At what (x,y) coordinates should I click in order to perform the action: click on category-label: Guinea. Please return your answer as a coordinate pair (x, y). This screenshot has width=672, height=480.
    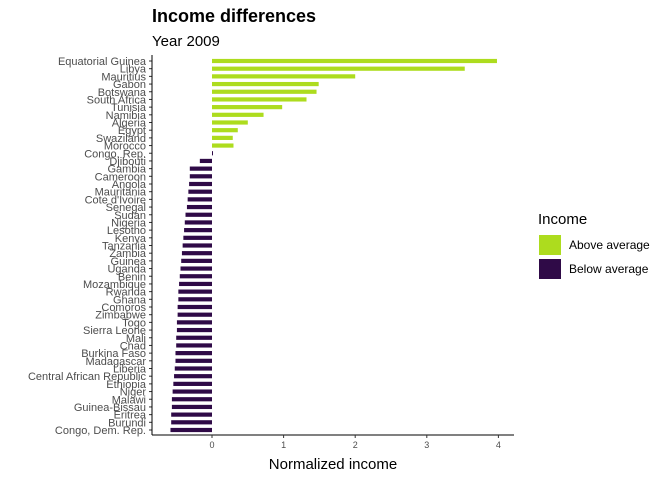
    Looking at the image, I should click on (129, 262).